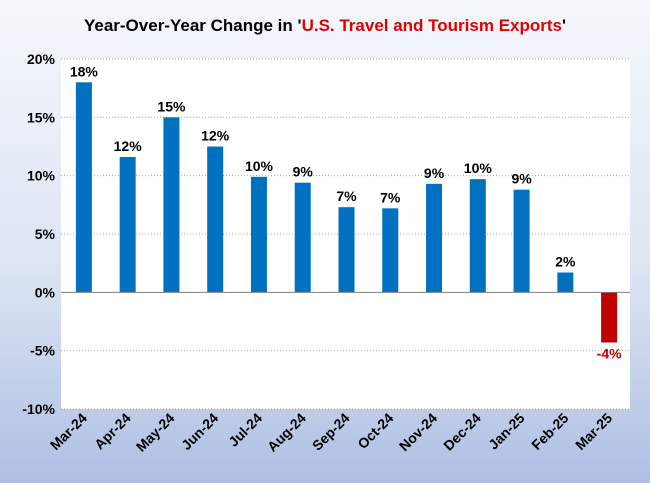 This screenshot has height=483, width=650. I want to click on data-label: -4%, so click(609, 354).